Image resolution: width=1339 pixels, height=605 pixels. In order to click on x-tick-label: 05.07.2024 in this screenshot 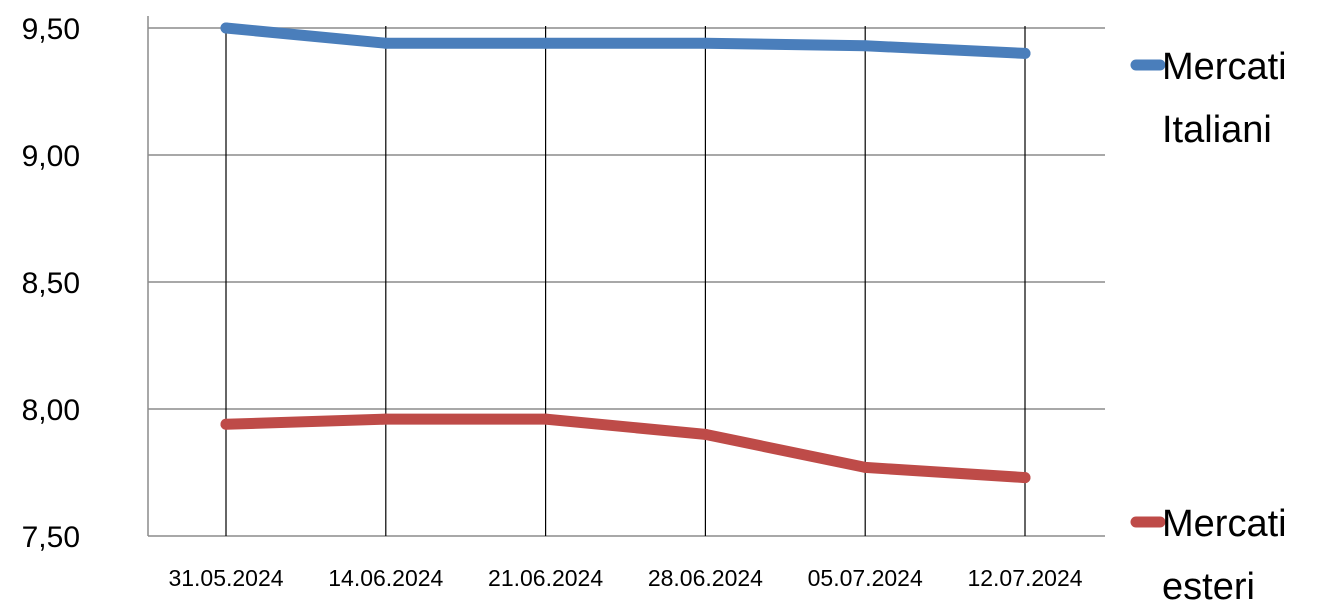, I will do `click(865, 578)`.